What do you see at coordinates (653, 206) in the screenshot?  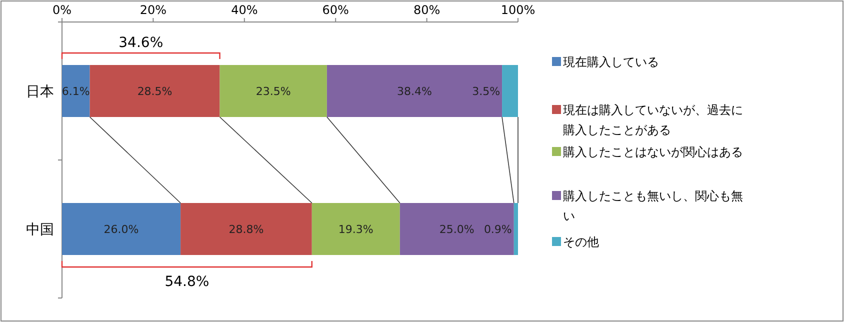 I see `legend-label: 購入したことも無いし、関心も無い` at bounding box center [653, 206].